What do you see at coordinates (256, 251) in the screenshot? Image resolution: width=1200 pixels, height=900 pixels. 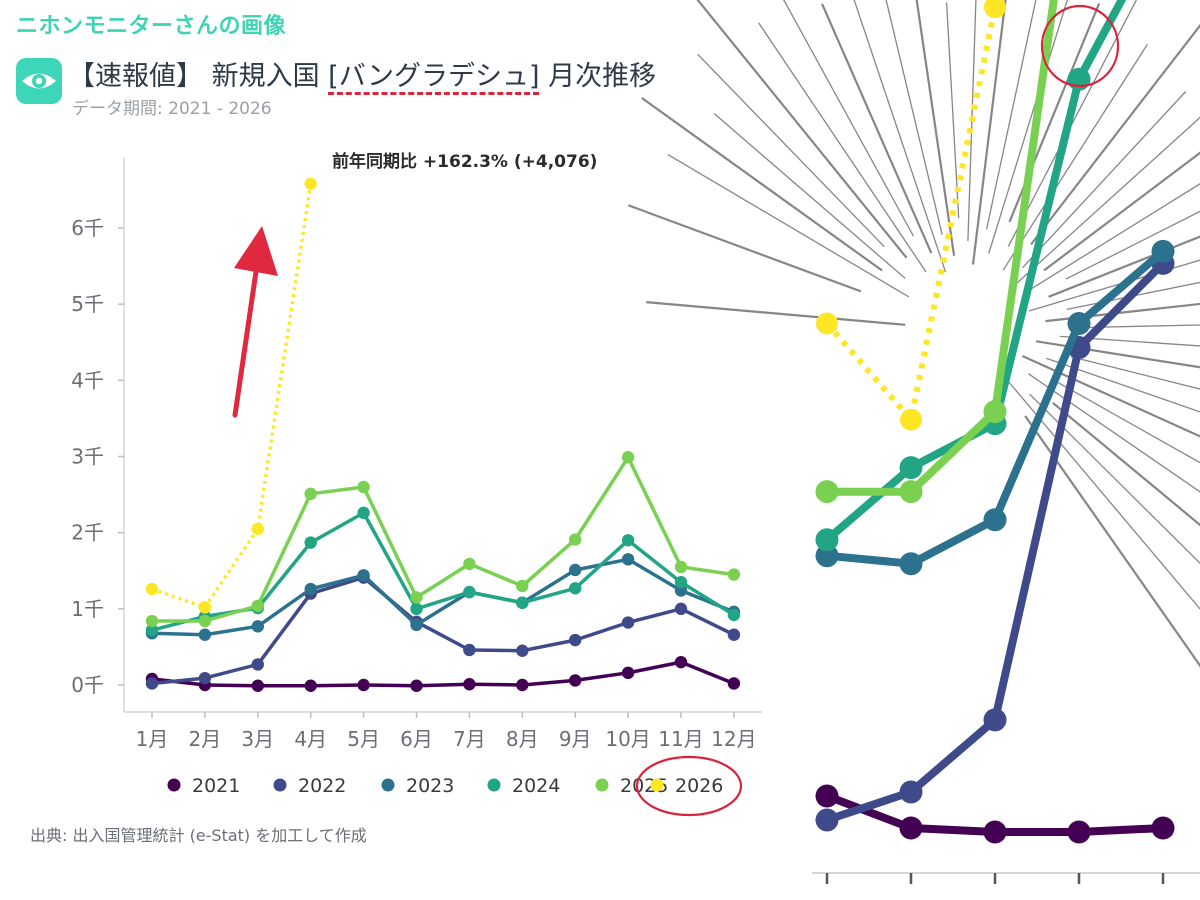 I see `red-arrow-head` at bounding box center [256, 251].